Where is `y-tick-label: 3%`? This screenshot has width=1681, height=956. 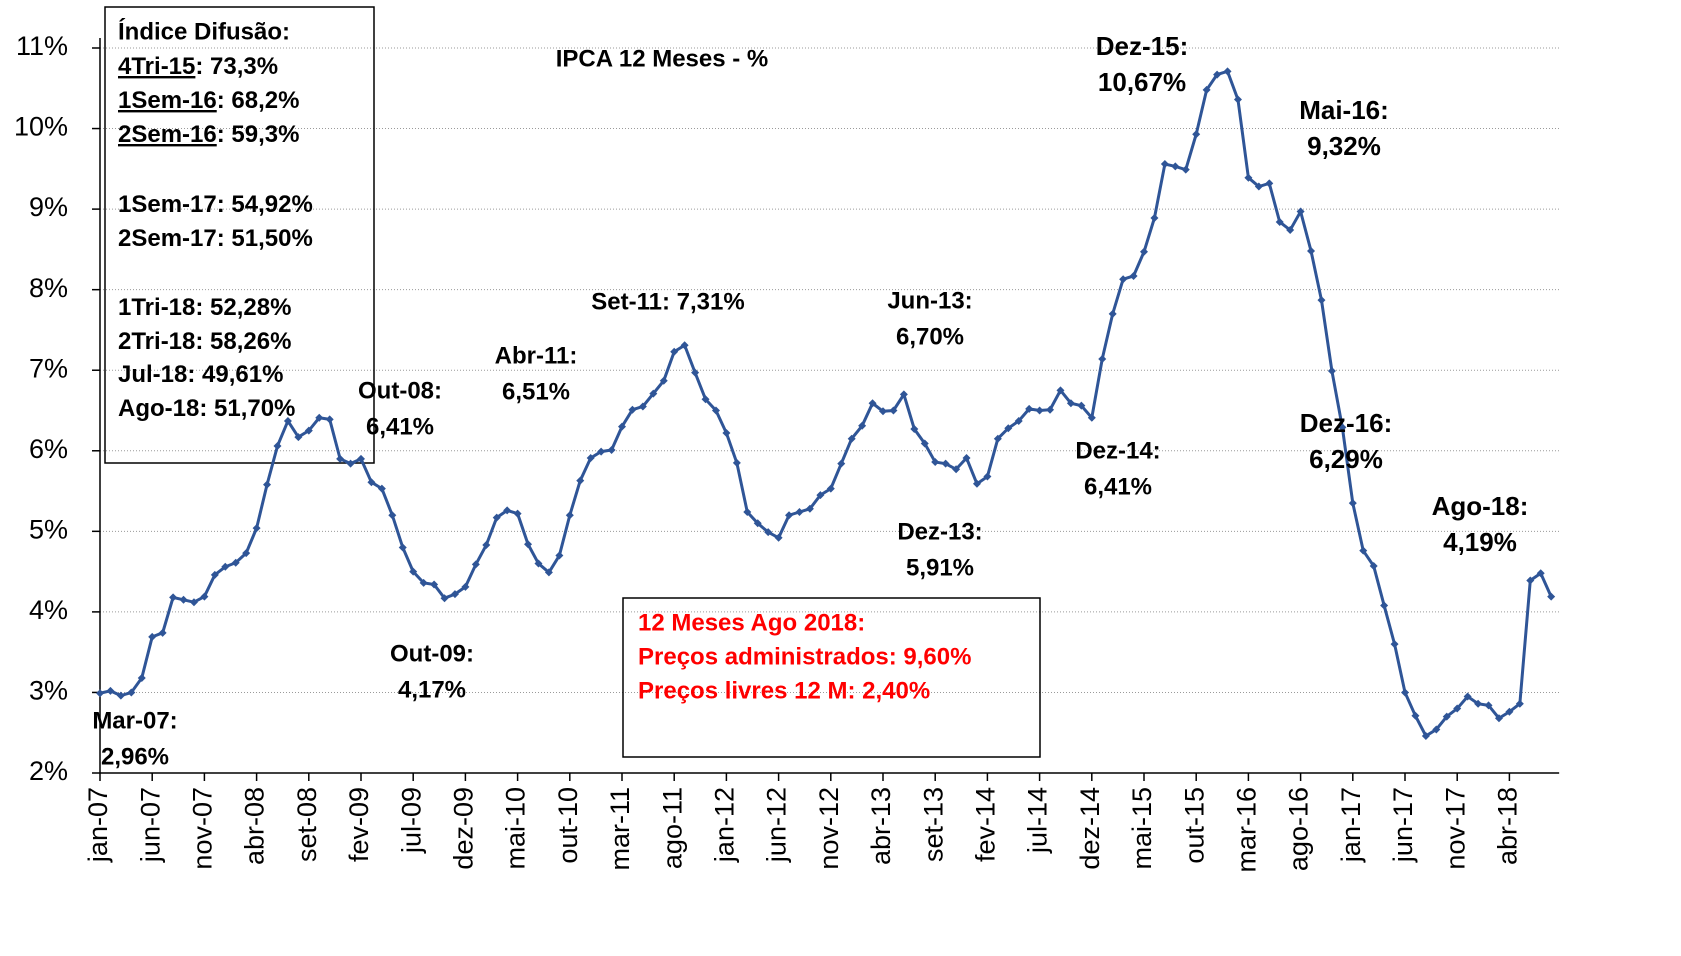 y-tick-label: 3% is located at coordinates (48, 691).